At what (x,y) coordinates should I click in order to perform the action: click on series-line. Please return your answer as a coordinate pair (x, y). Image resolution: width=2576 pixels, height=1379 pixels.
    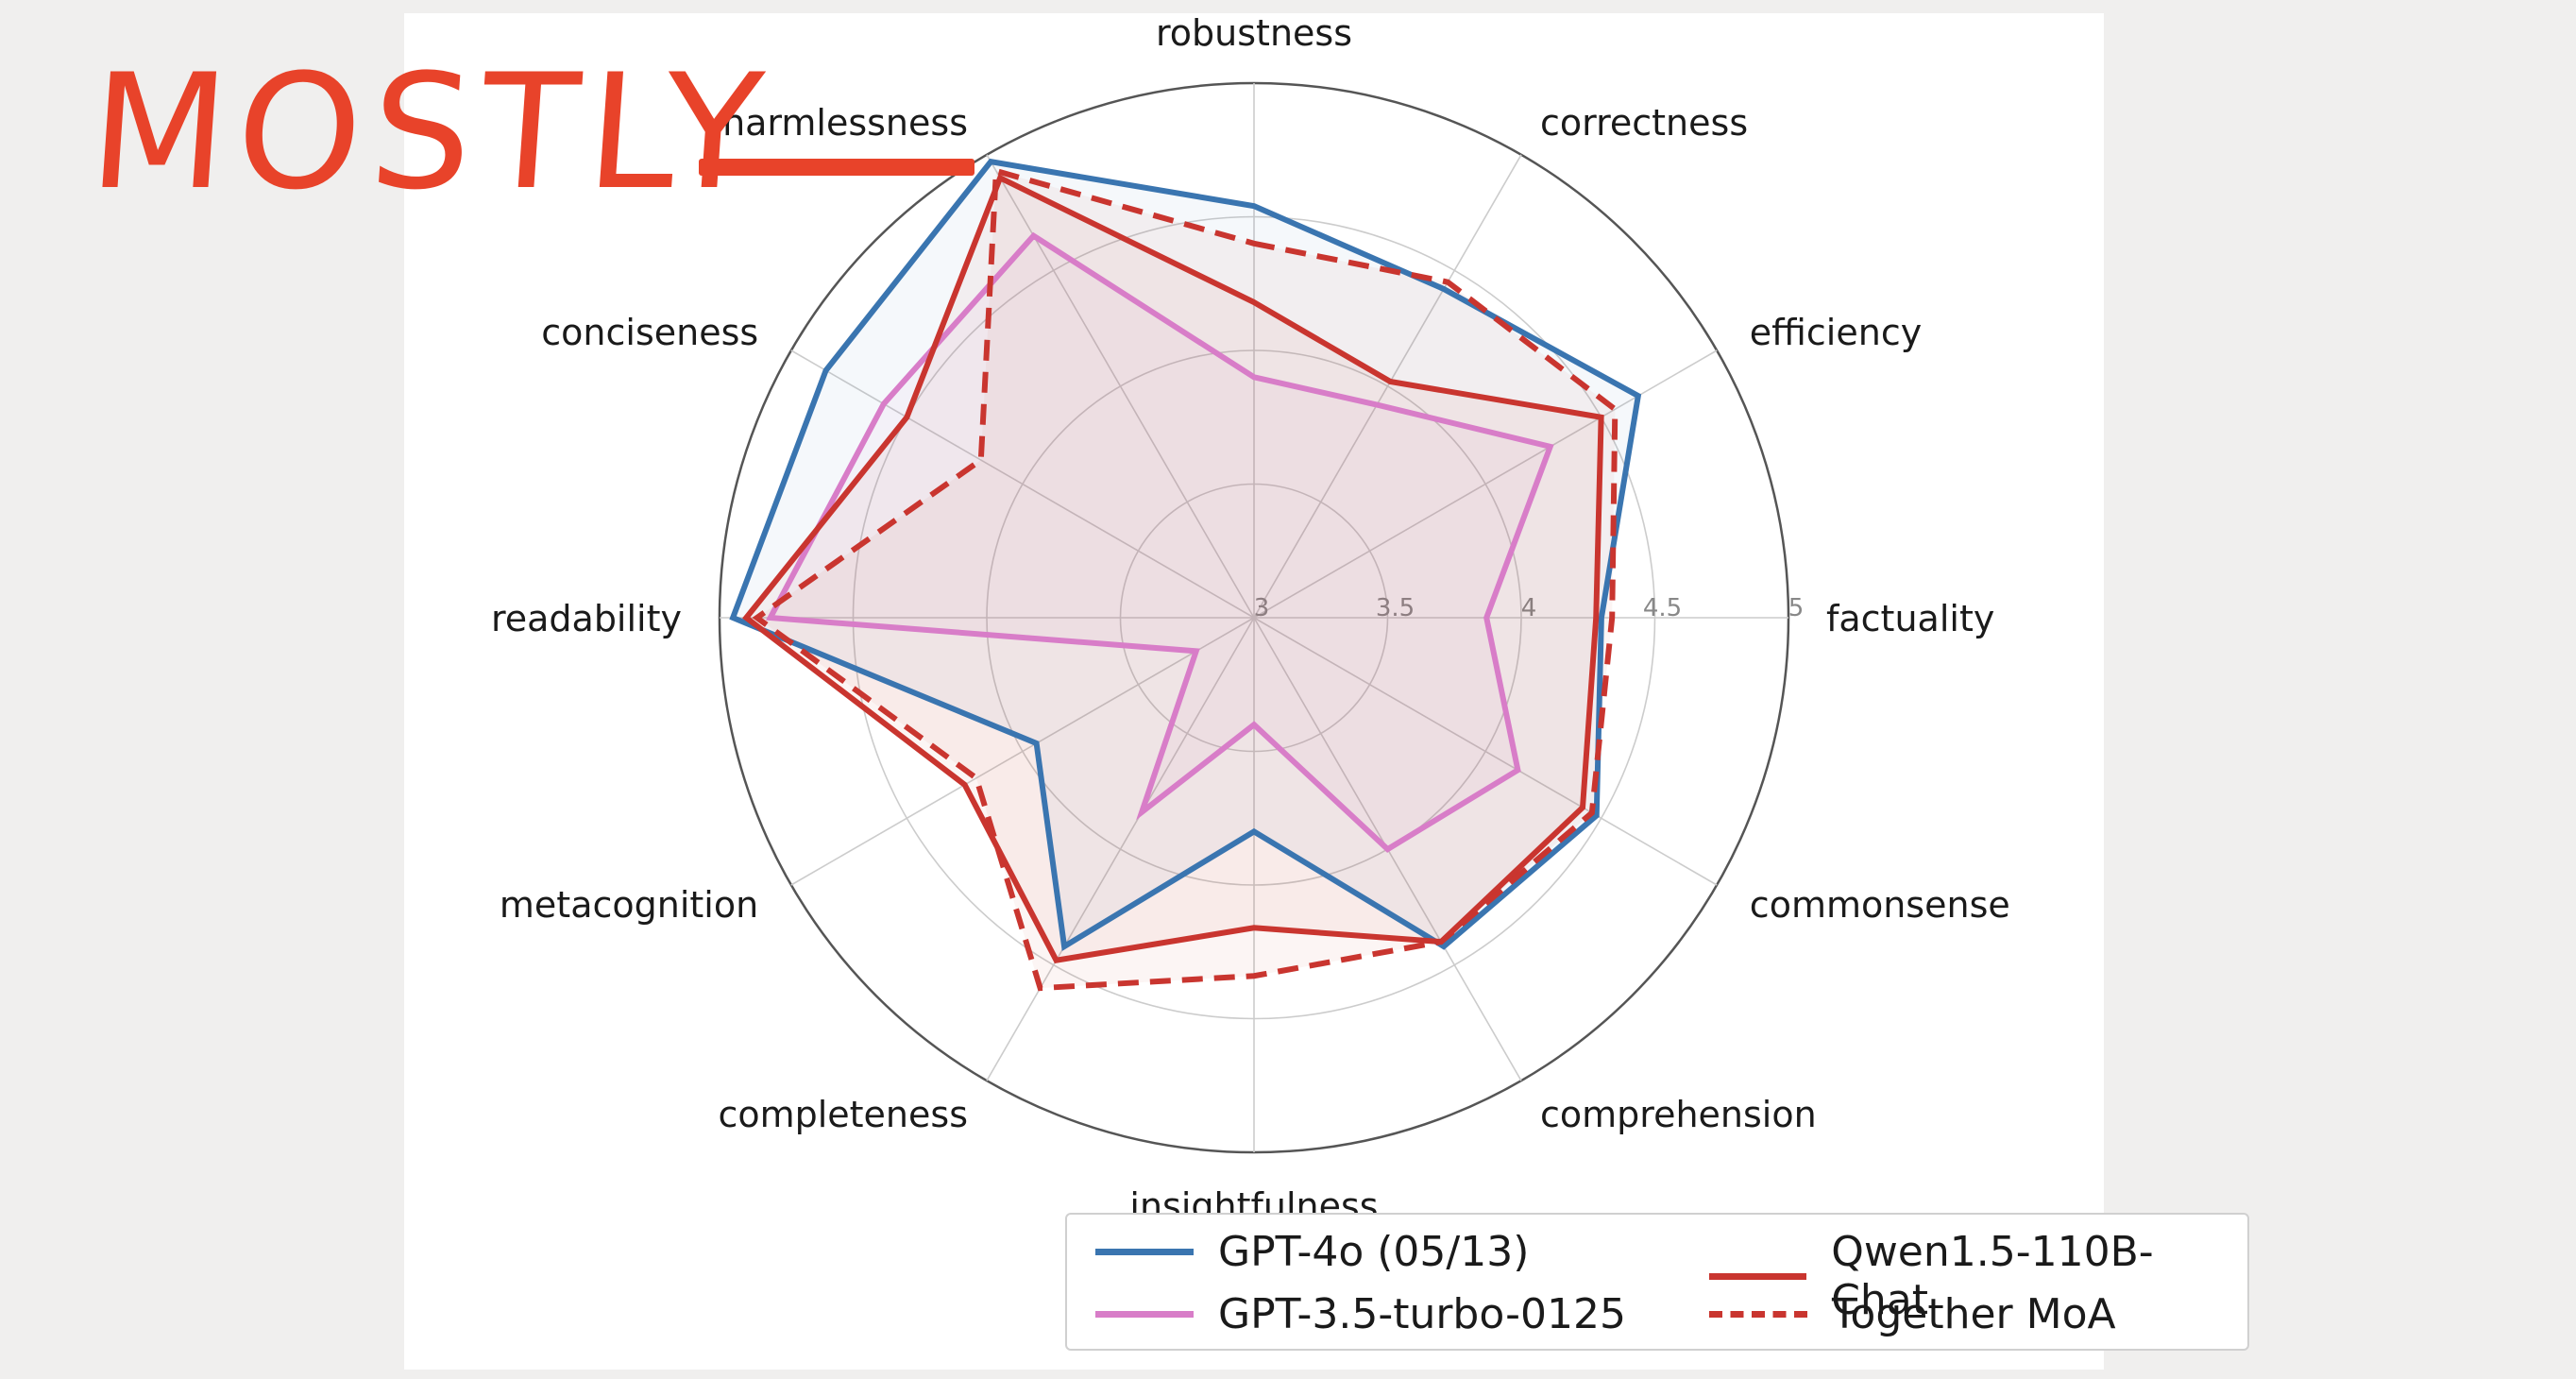
    Looking at the image, I should click on (1159, 542).